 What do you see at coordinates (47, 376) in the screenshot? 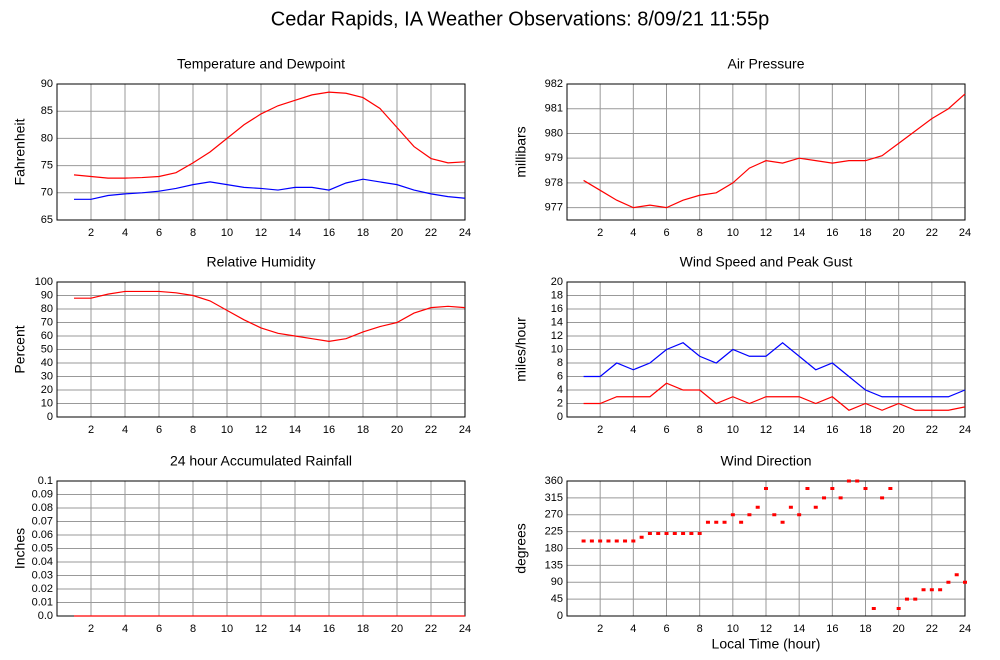
I see `y-tick-label: 30` at bounding box center [47, 376].